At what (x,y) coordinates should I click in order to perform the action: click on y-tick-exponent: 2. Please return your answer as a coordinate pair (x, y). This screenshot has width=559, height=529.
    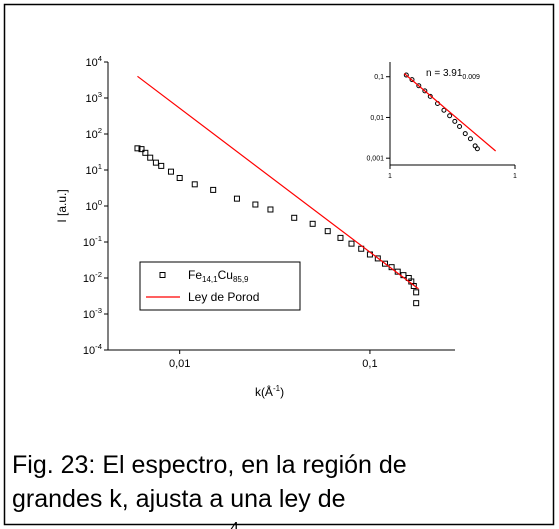
    Looking at the image, I should click on (100, 130).